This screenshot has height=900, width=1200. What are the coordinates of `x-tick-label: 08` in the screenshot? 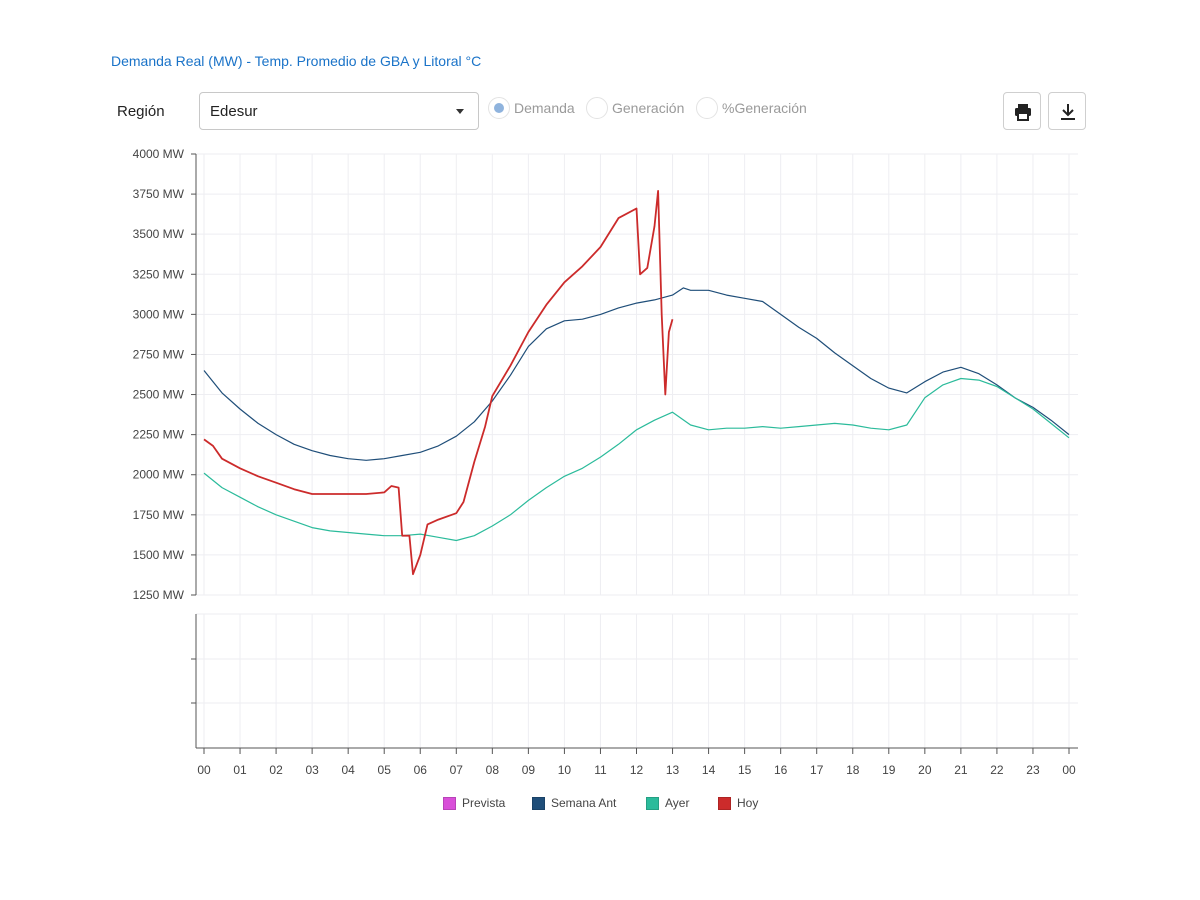 It's located at (493, 770).